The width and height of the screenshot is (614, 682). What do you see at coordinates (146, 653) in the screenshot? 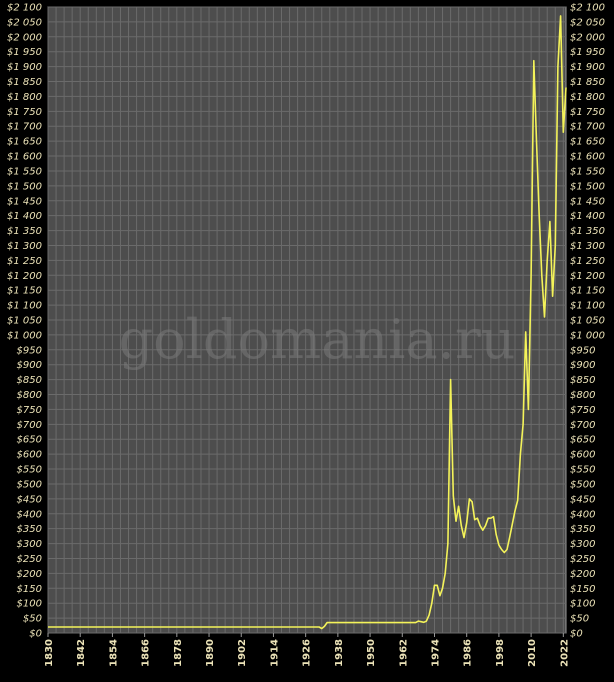
I see `x-tick-label: 1866` at bounding box center [146, 653].